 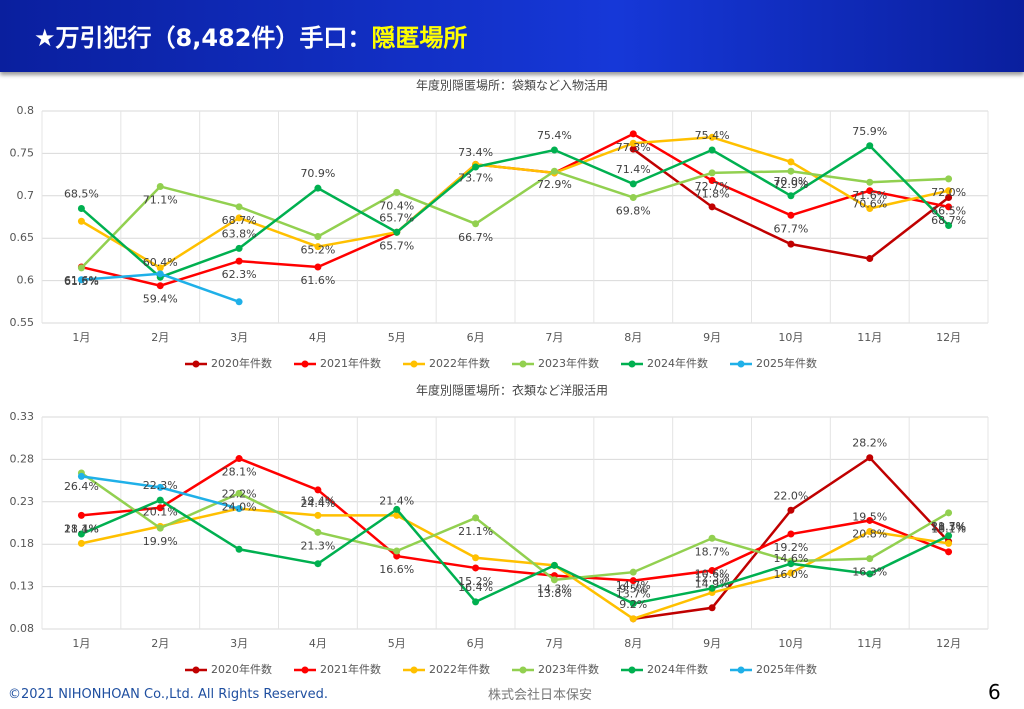 I want to click on y-tick-label: 0.65, so click(x=22, y=237).